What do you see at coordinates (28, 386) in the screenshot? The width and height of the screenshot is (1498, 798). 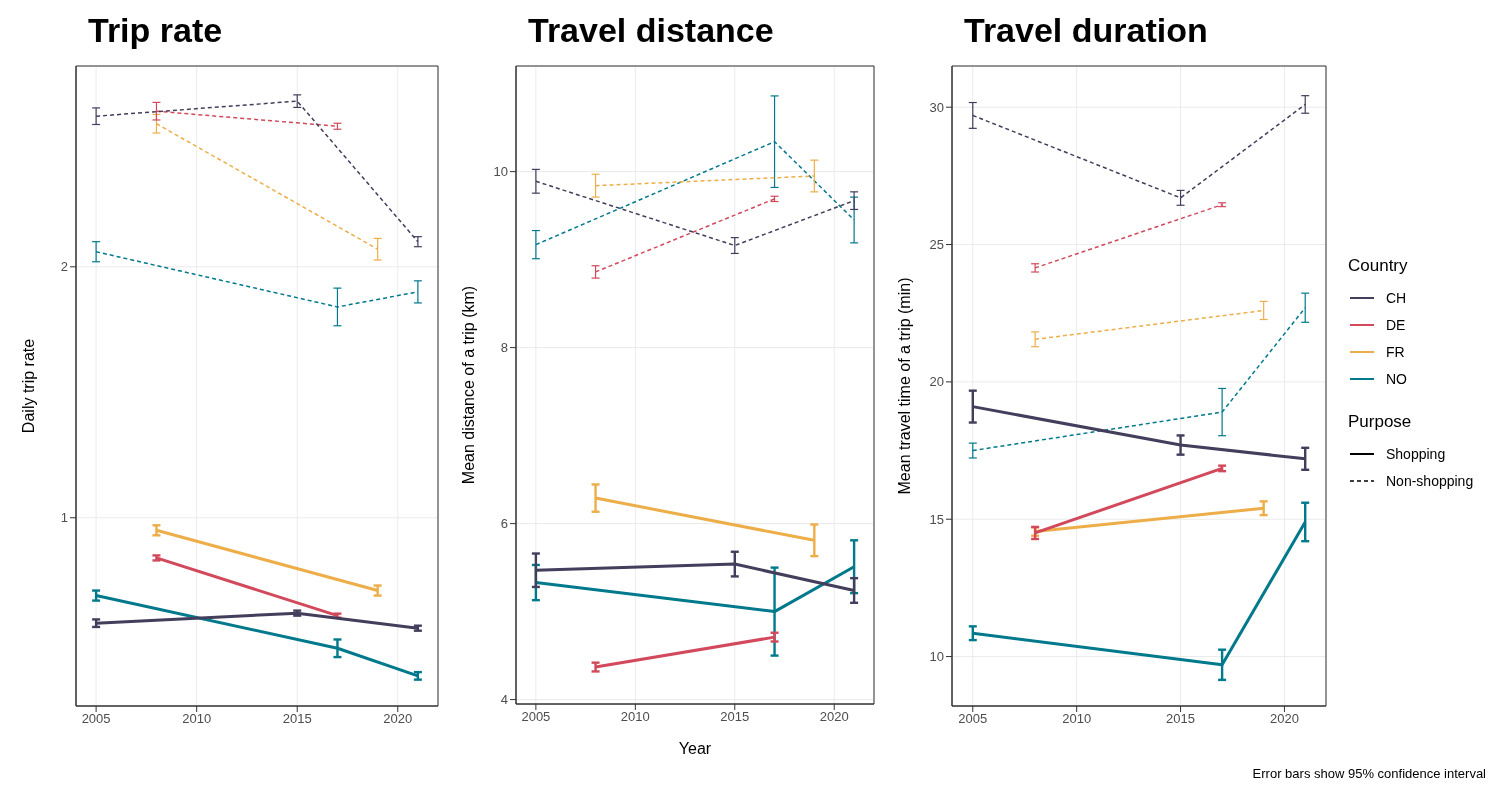 I see `y-axis-title: Daily trip rate` at bounding box center [28, 386].